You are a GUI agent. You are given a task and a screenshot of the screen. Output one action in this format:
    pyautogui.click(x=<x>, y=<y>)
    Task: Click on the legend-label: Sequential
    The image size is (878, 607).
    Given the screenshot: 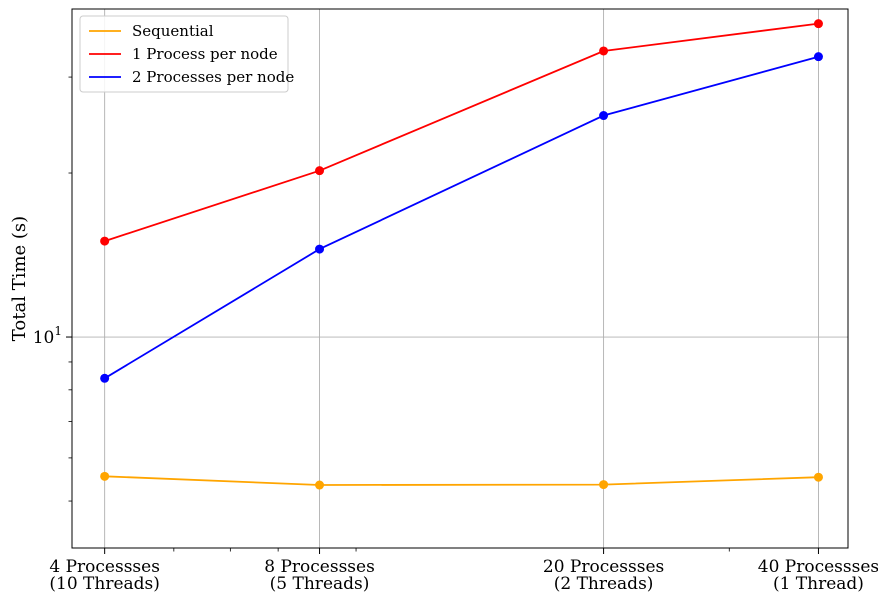 What is the action you would take?
    pyautogui.click(x=173, y=31)
    